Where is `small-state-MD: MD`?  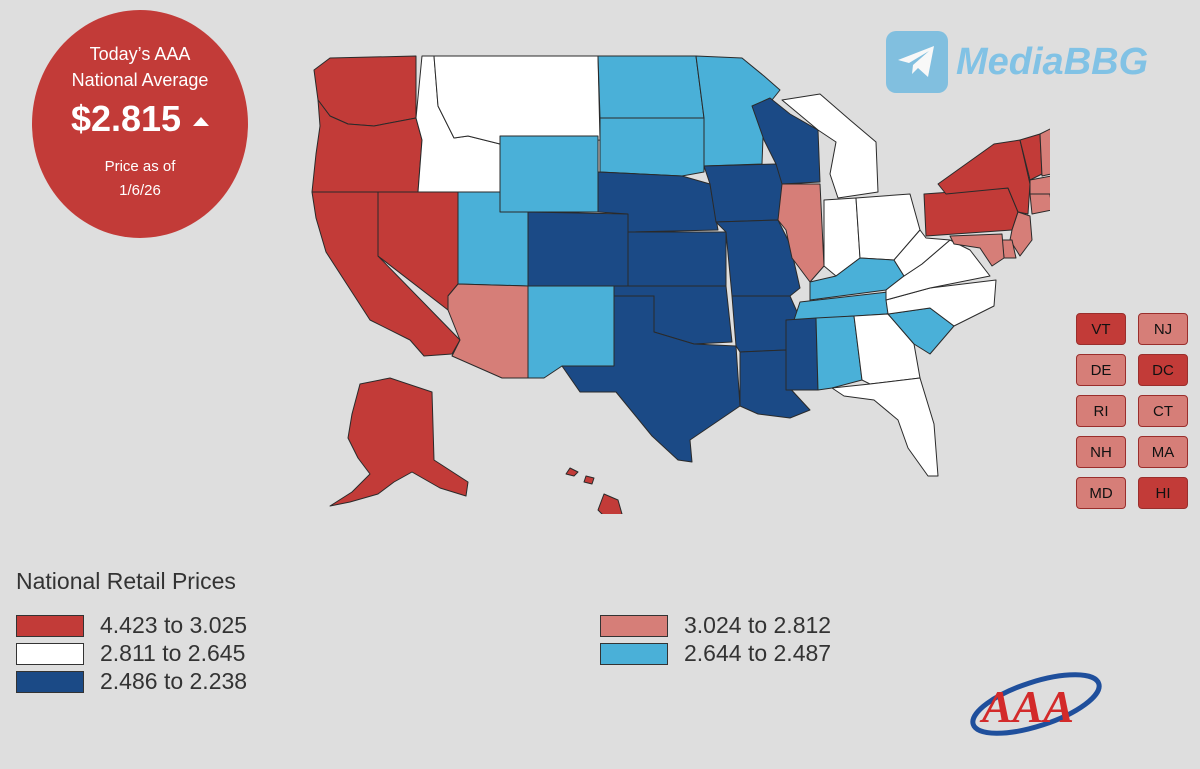
small-state-MD: MD is located at coordinates (1101, 493).